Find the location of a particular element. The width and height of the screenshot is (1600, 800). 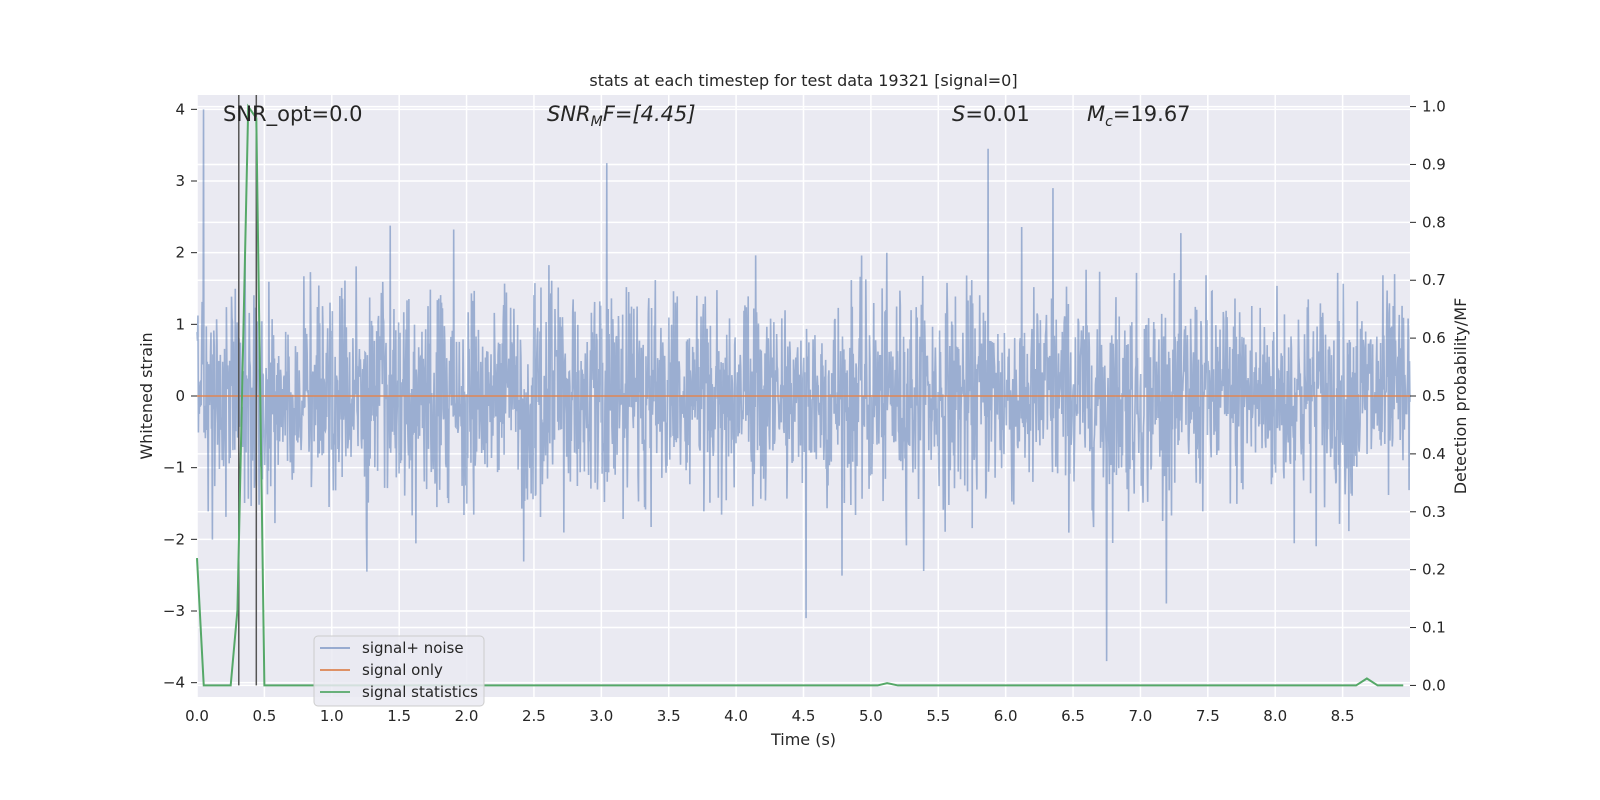

y2-tick-label: 0.2 is located at coordinates (1434, 570).